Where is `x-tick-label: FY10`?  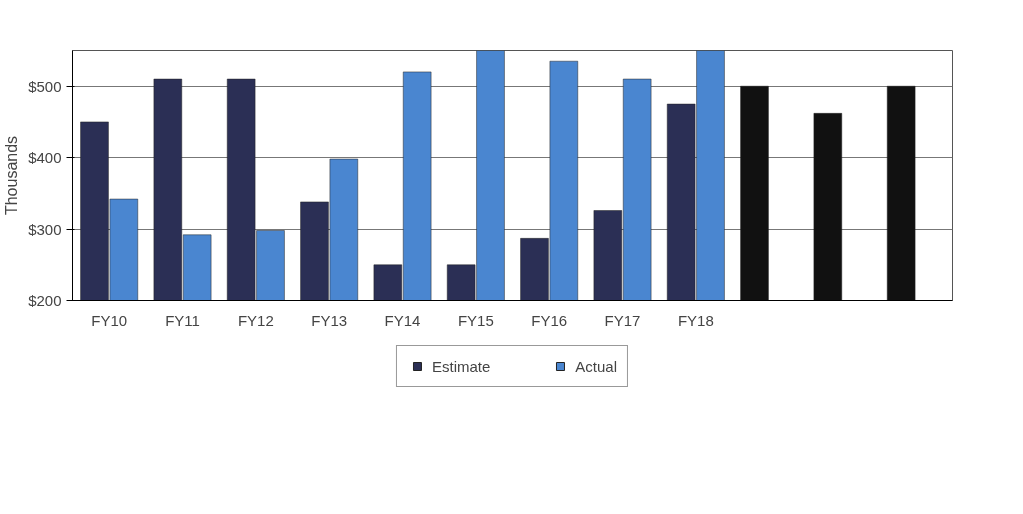
x-tick-label: FY10 is located at coordinates (109, 320).